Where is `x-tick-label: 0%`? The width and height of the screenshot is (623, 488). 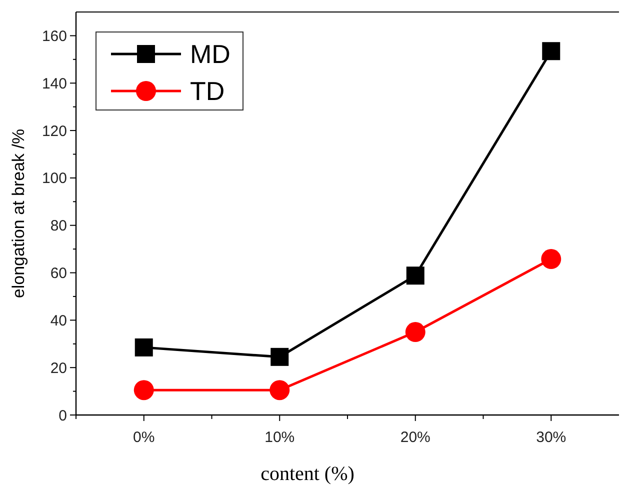 x-tick-label: 0% is located at coordinates (144, 437).